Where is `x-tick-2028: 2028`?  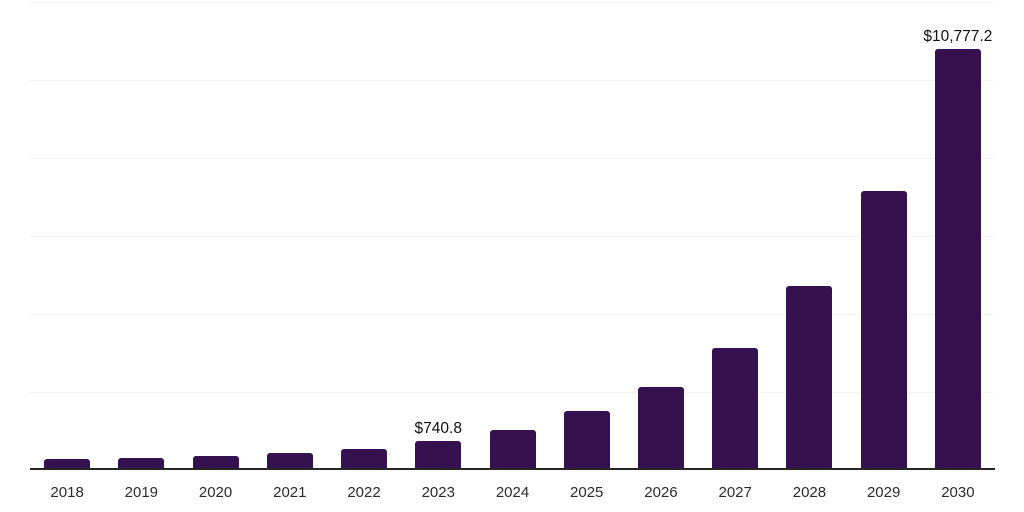 x-tick-2028: 2028 is located at coordinates (809, 492).